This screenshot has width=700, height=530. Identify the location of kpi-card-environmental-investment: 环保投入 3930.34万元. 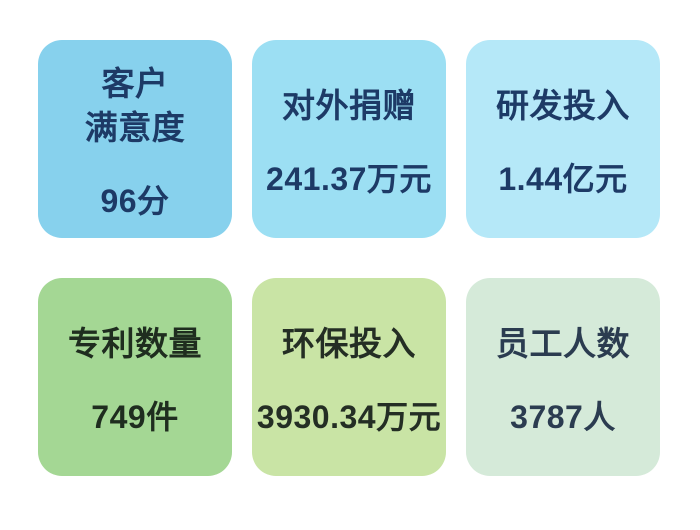
(349, 377).